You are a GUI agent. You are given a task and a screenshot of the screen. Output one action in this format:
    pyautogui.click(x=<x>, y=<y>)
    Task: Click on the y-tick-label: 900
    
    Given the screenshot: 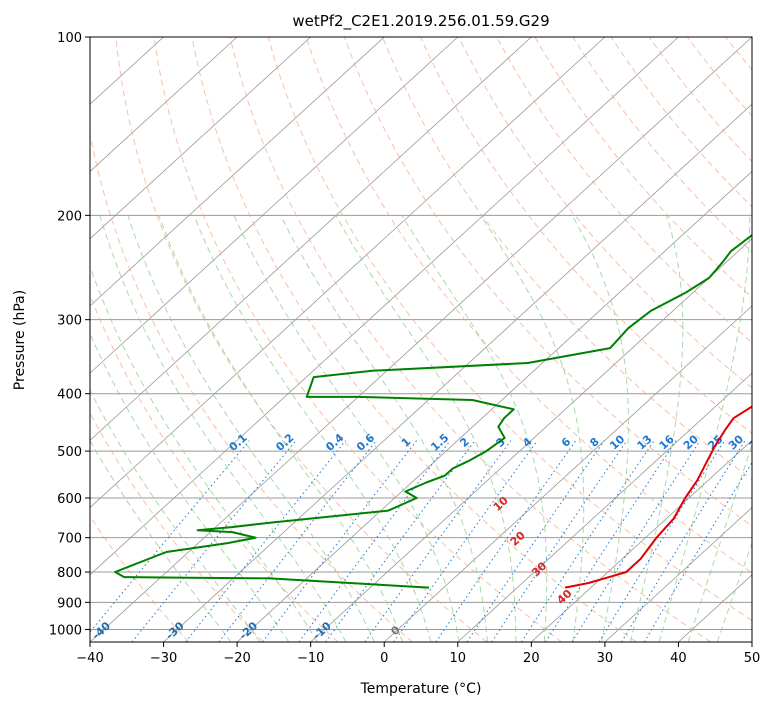 What is the action you would take?
    pyautogui.click(x=69, y=603)
    